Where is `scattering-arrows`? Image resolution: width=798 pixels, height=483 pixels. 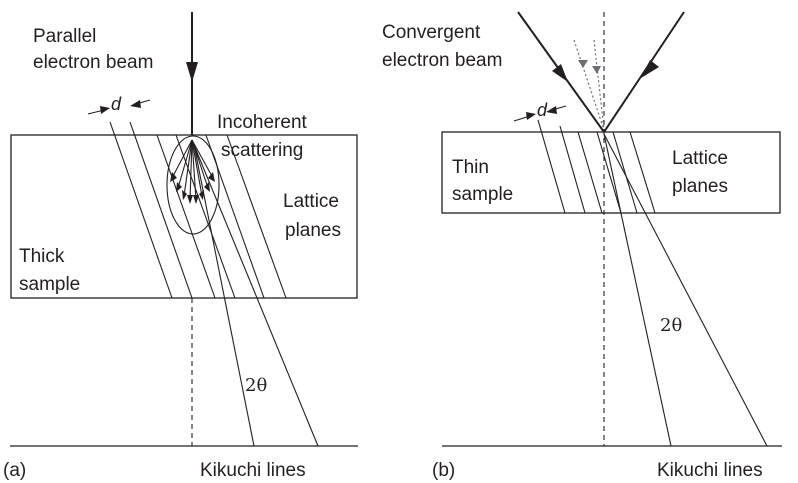
scattering-arrows is located at coordinates (192, 171).